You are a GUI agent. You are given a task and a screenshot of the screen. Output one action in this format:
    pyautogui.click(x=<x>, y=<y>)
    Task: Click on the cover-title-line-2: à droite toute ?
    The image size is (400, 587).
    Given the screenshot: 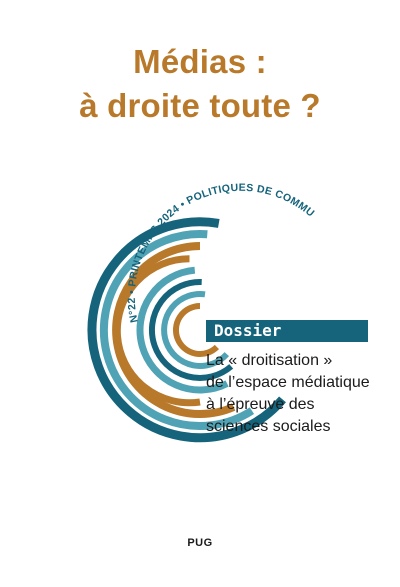 What is the action you would take?
    pyautogui.click(x=200, y=105)
    